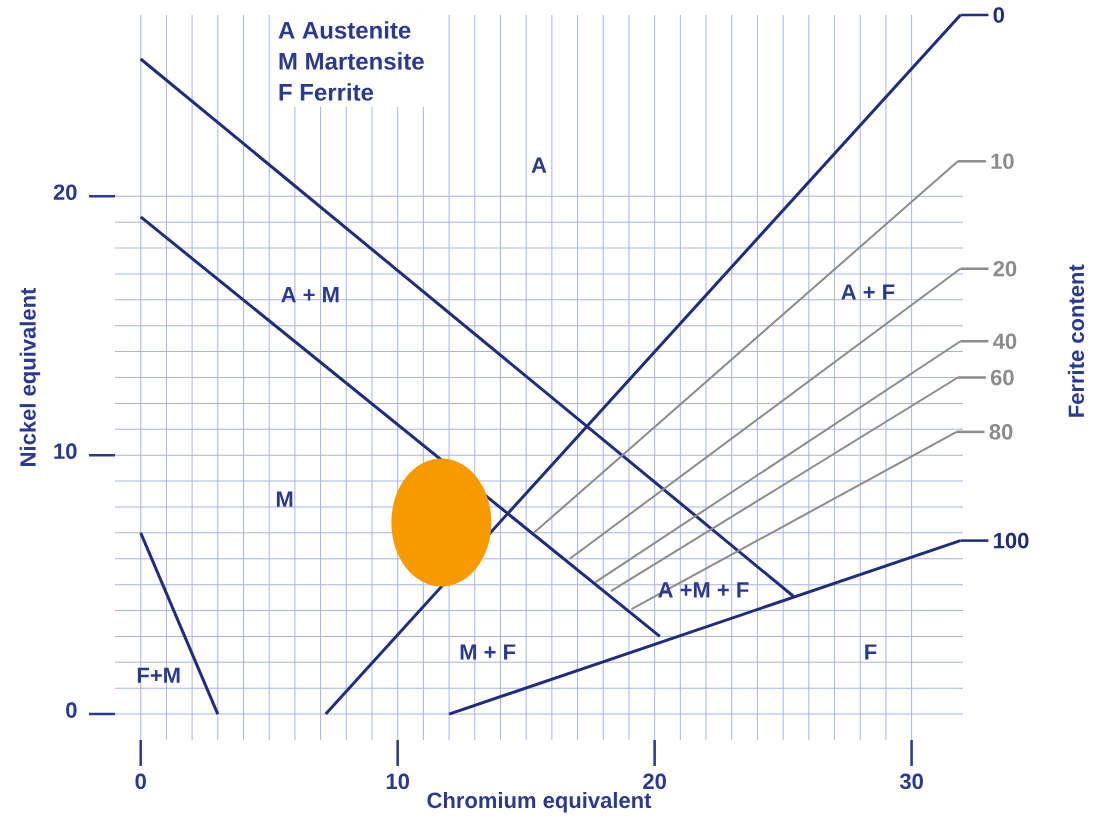 The height and width of the screenshot is (821, 1094). Describe the element at coordinates (65, 192) in the screenshot. I see `y-tick-label: 20` at that location.